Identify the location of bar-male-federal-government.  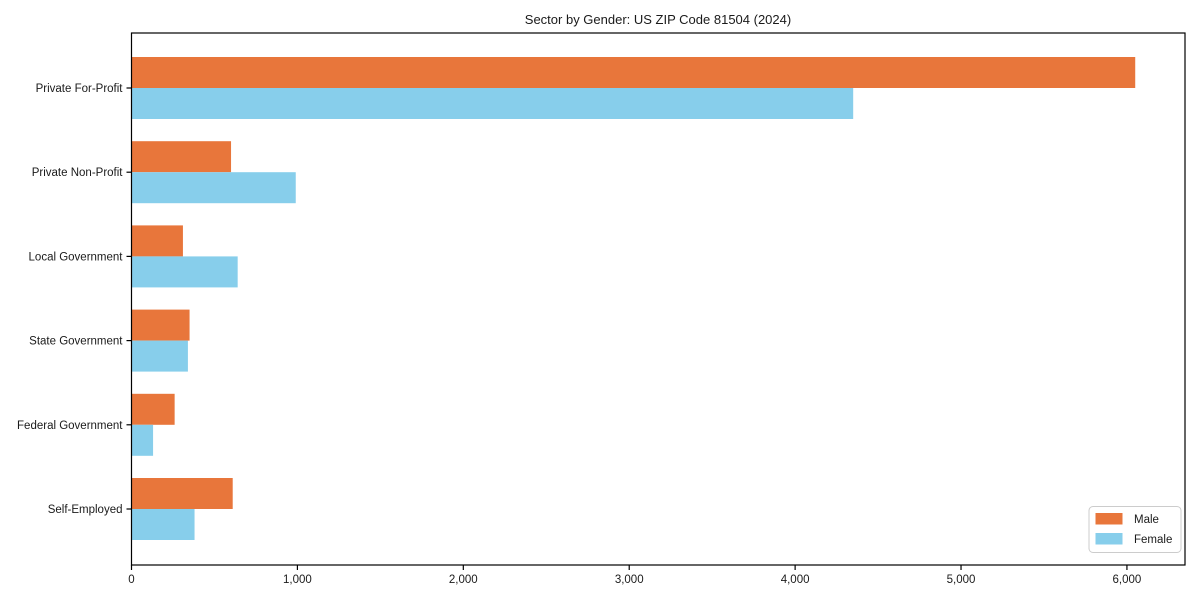
(153, 409).